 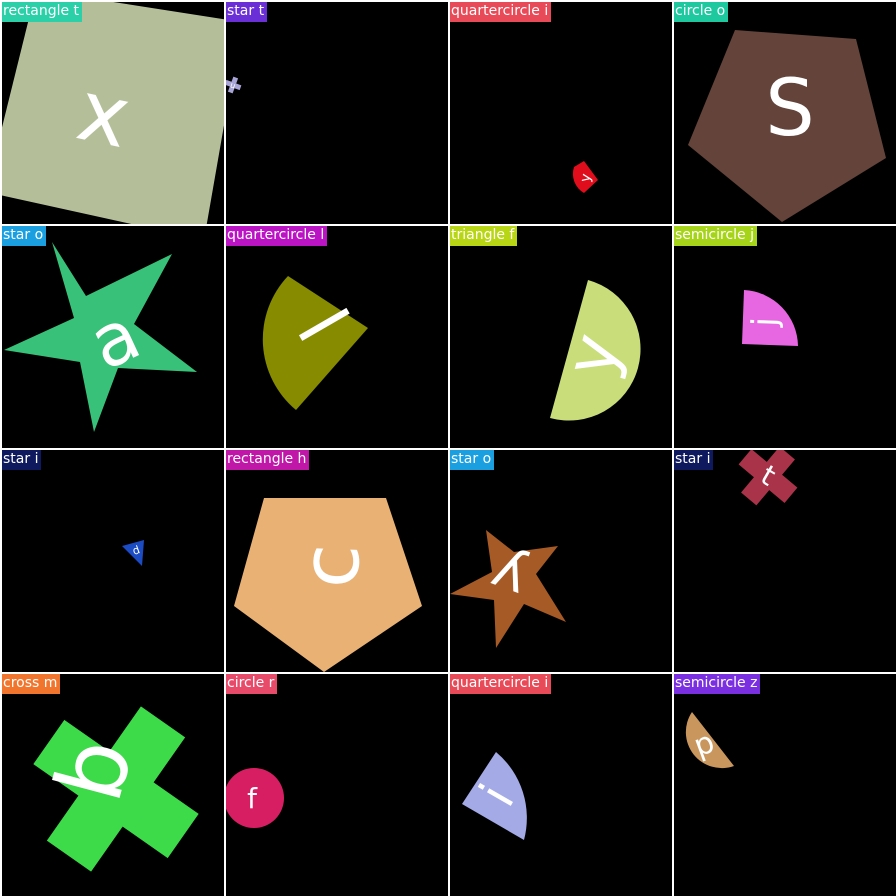 I want to click on grid-cell: f circle r, so click(x=337, y=785).